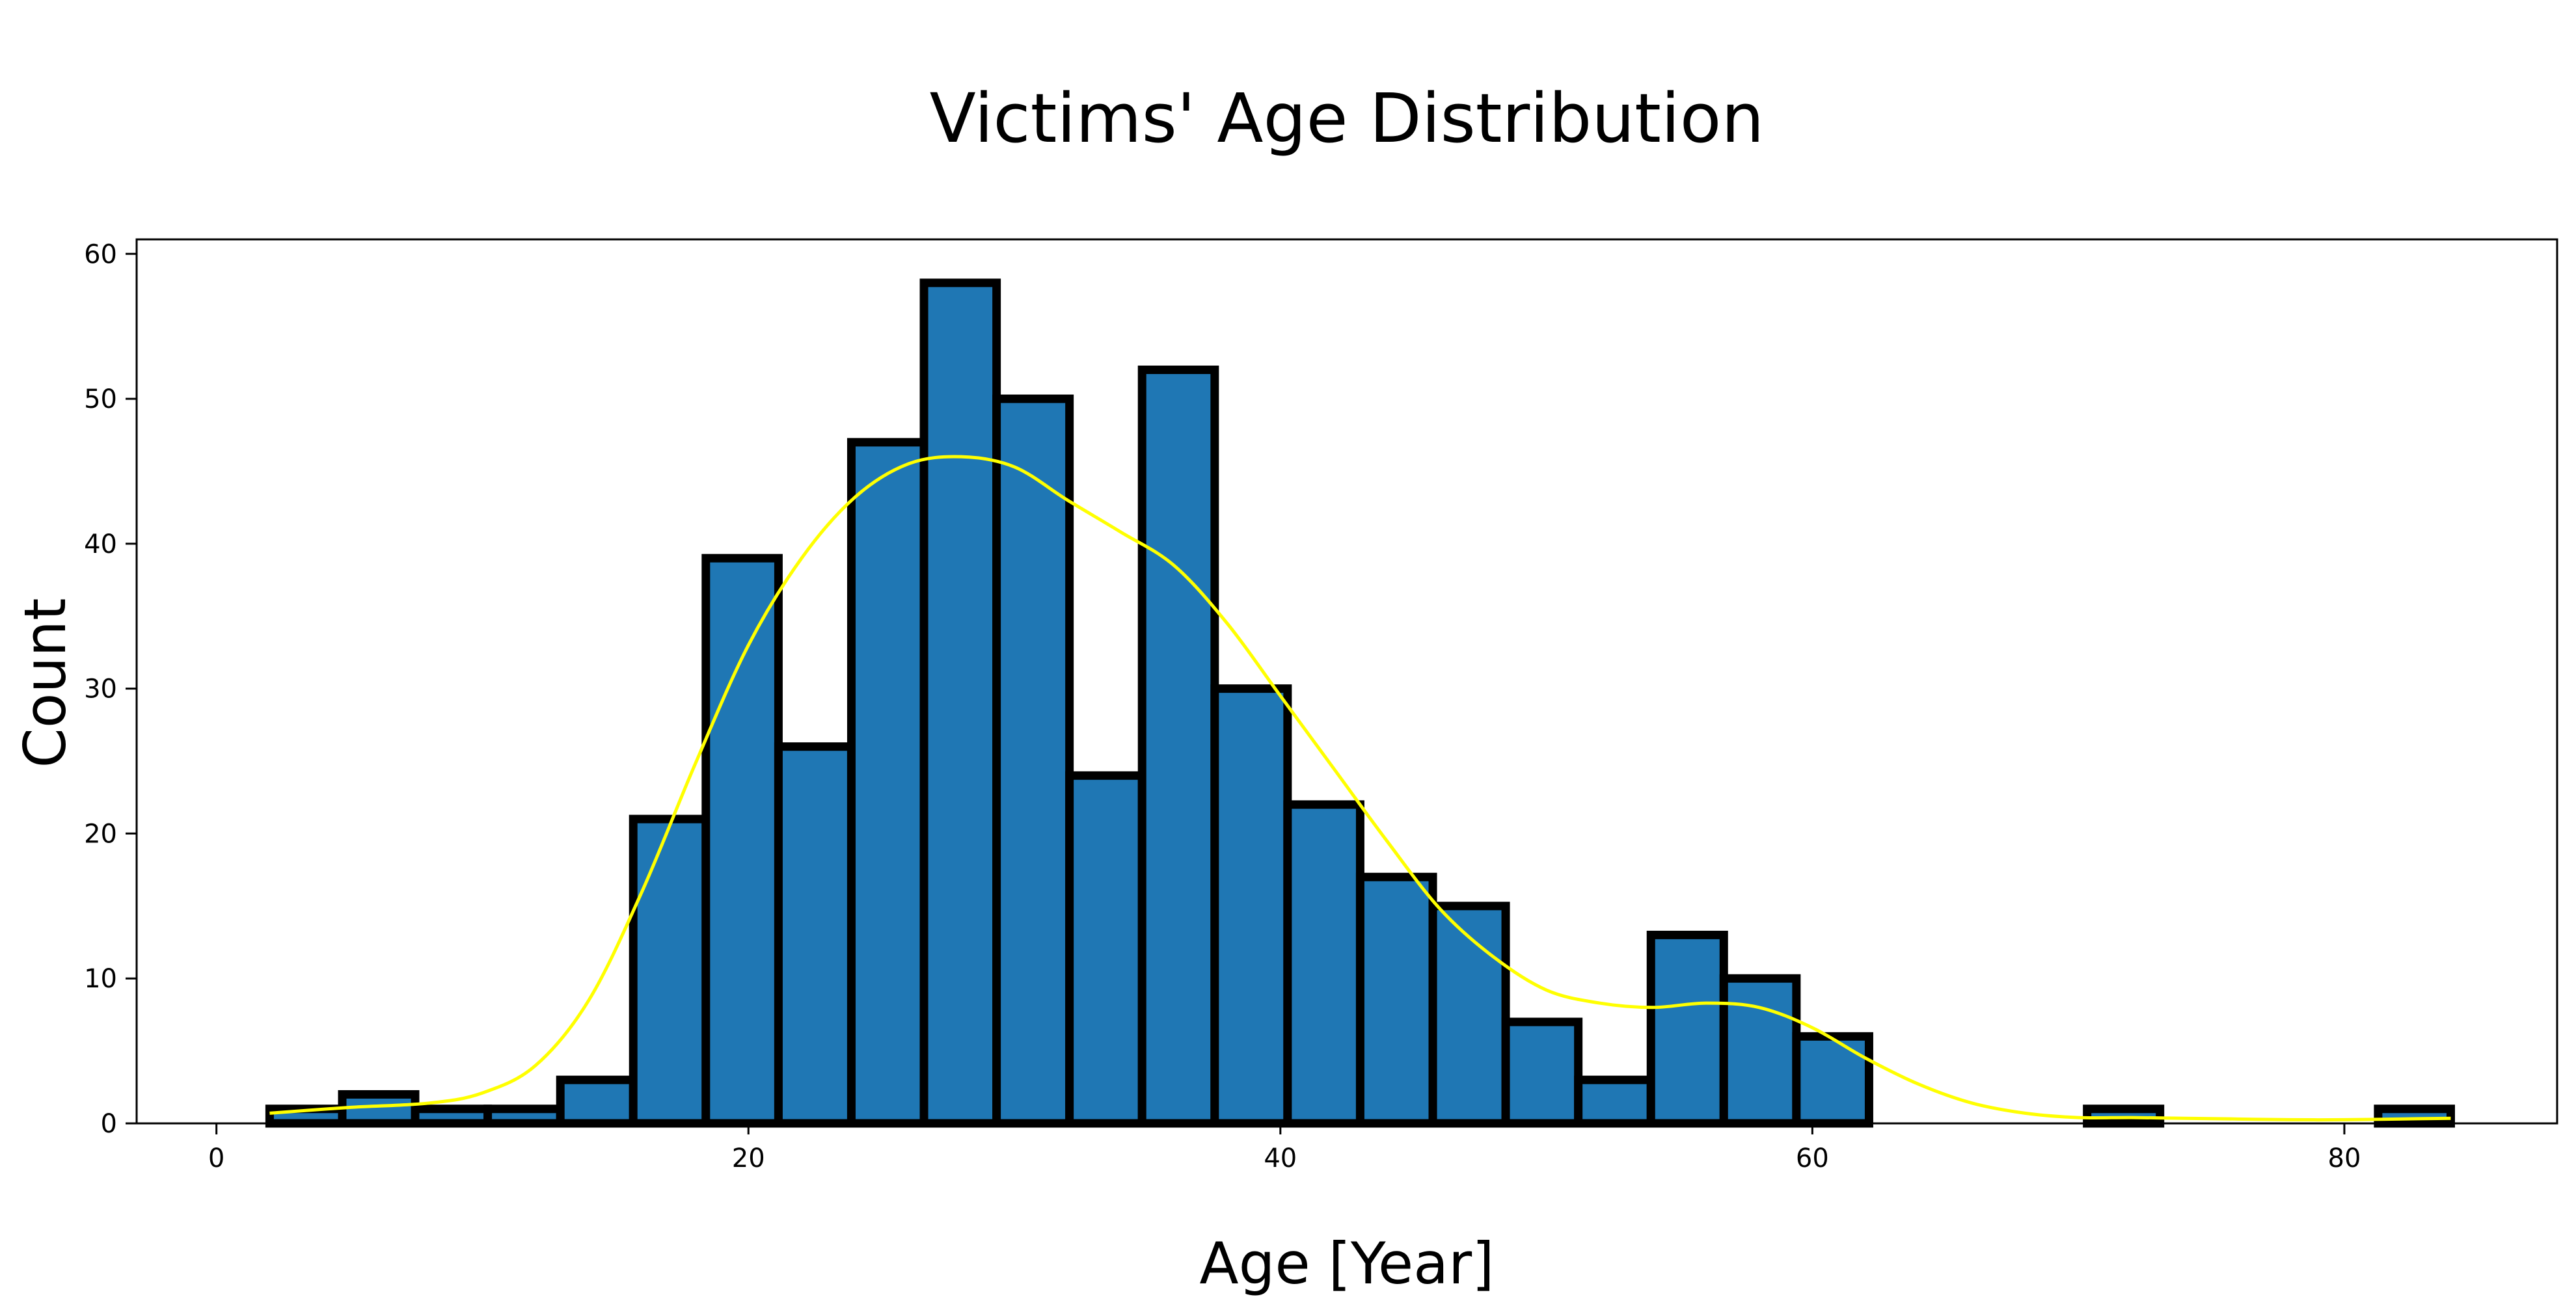 The height and width of the screenshot is (1312, 2576). I want to click on chart-title: Victims' Age Distribution, so click(1348, 118).